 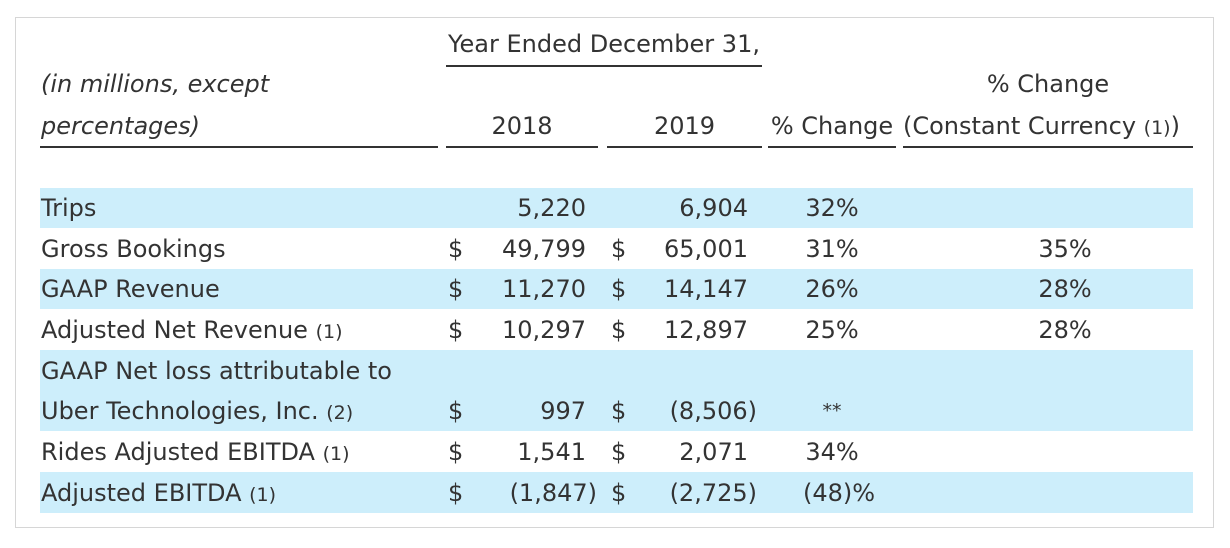 I want to click on pct-change-header: % Change, so click(x=832, y=126).